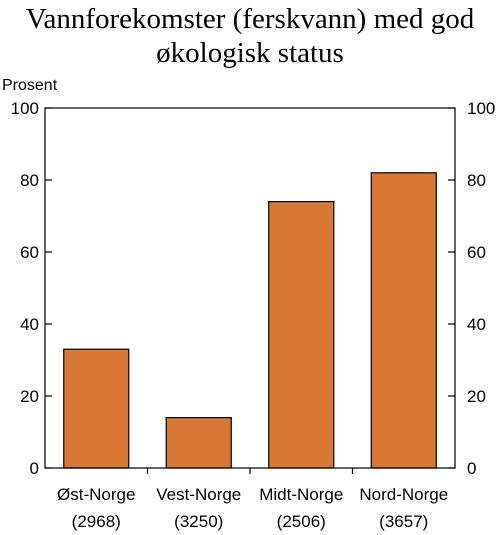 Image resolution: width=500 pixels, height=535 pixels. I want to click on category-count-1: (3250), so click(198, 521).